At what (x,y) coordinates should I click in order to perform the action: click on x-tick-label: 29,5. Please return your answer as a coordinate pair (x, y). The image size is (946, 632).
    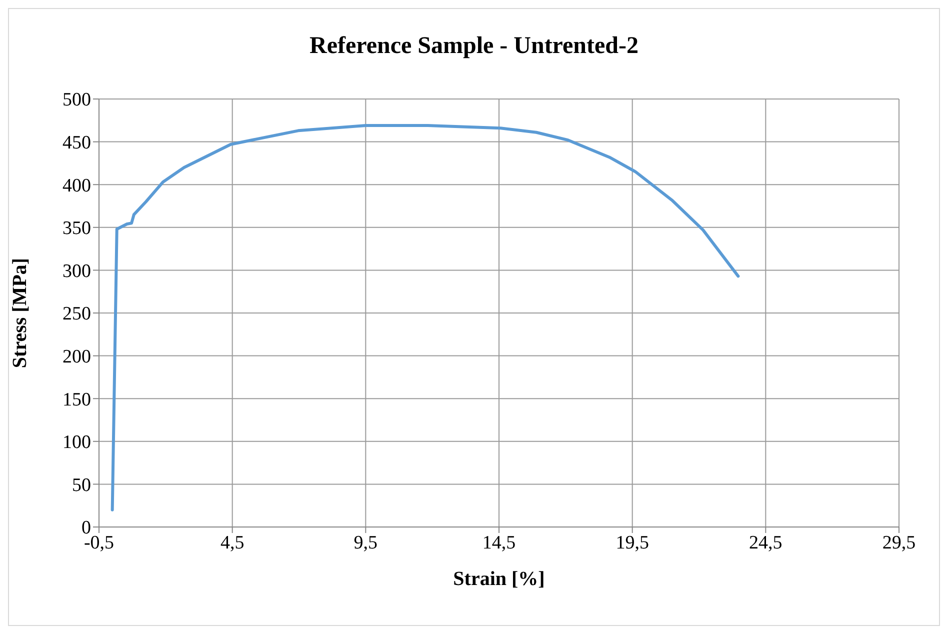
    Looking at the image, I should click on (899, 543).